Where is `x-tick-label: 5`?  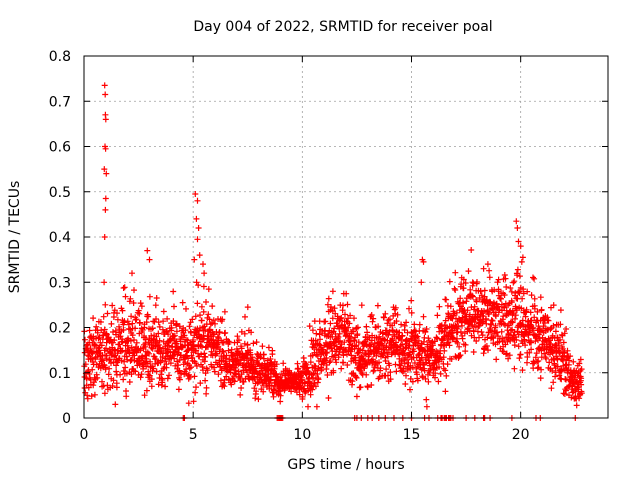
x-tick-label: 5 is located at coordinates (193, 435).